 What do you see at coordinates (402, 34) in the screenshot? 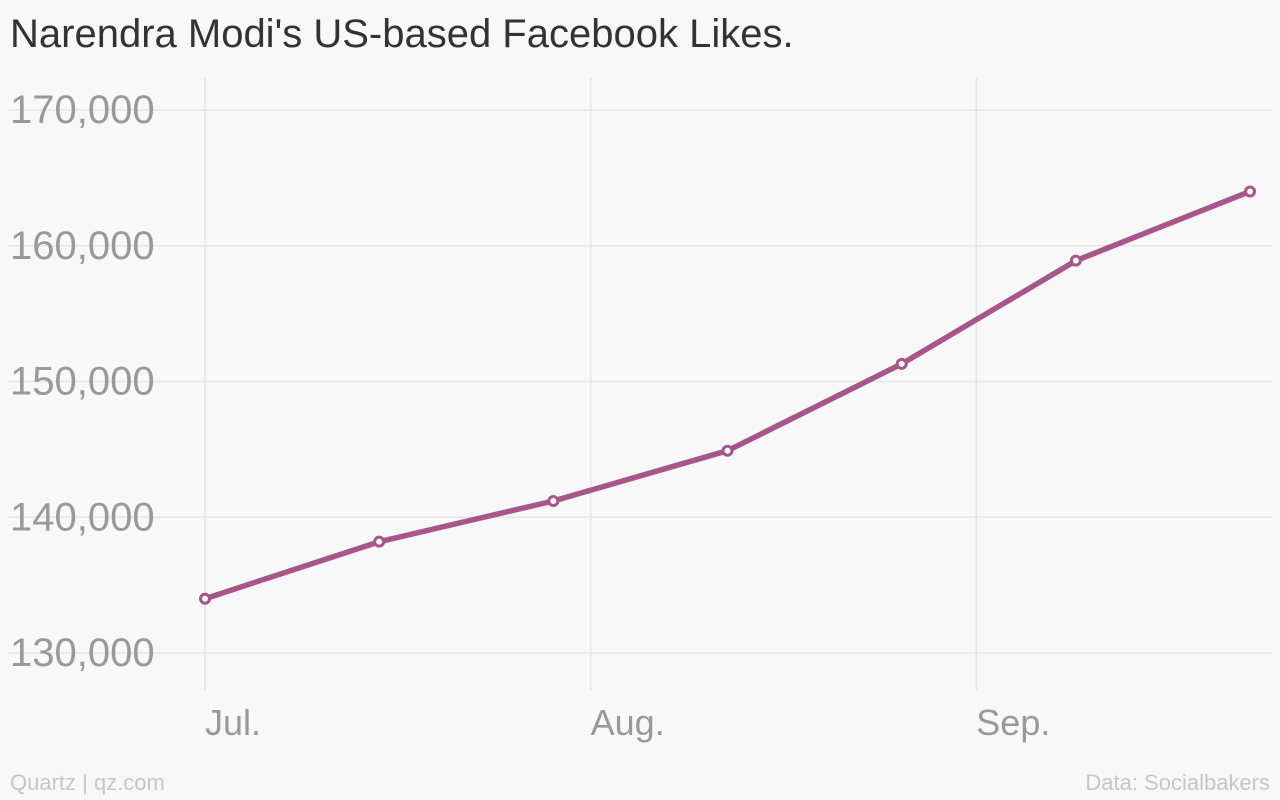
I see `chart-title: Narendra Modi's US-based Facebook Likes.` at bounding box center [402, 34].